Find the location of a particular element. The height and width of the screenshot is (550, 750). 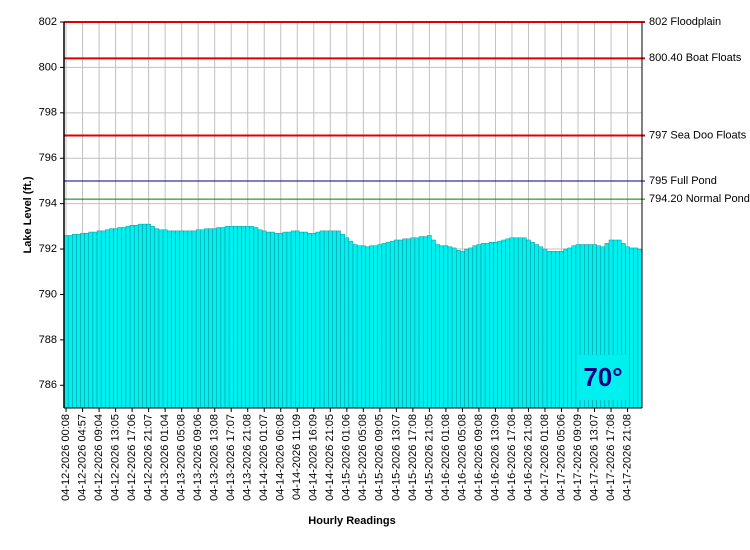

x-tick-label: 04-17-2026 13:07 is located at coordinates (594, 457).